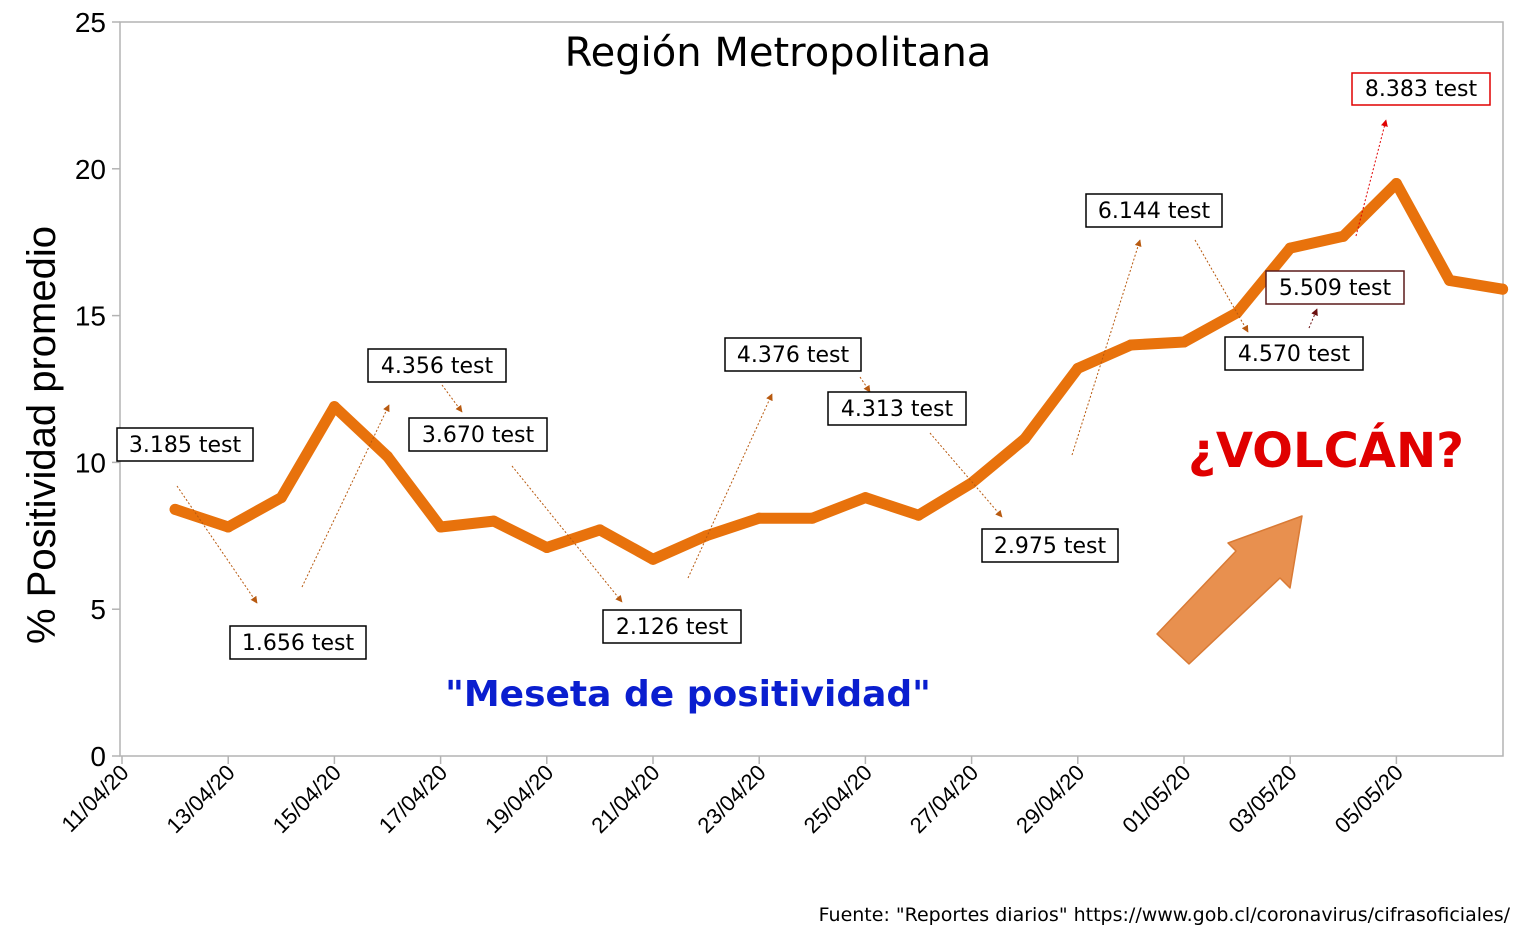 This screenshot has width=1523, height=947. What do you see at coordinates (944, 799) in the screenshot?
I see `x-tick-label: 27/04/20` at bounding box center [944, 799].